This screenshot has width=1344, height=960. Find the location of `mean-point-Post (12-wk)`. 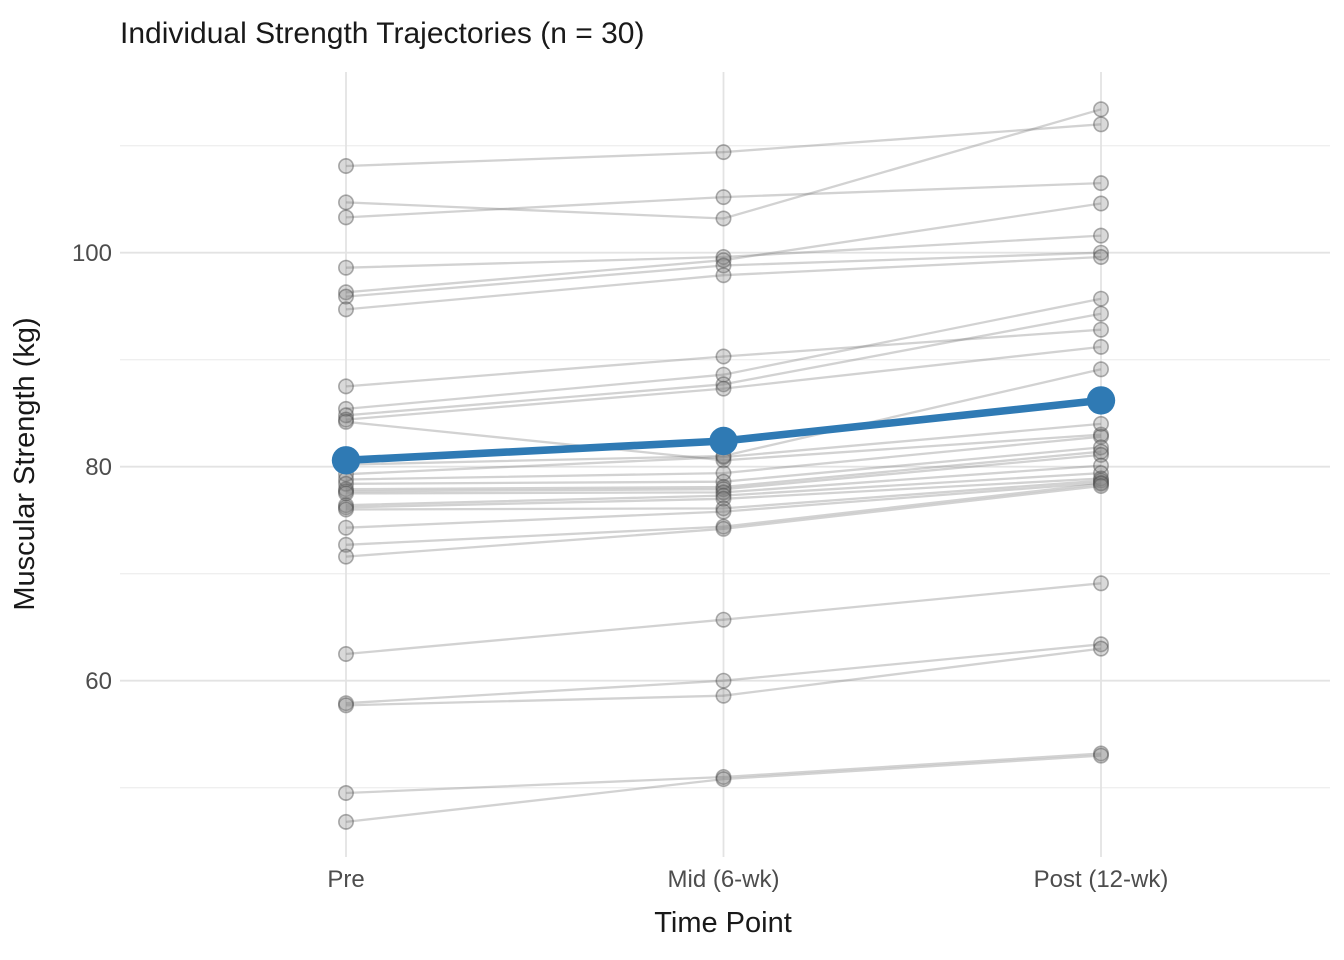

mean-point-Post (12-wk) is located at coordinates (1101, 400).